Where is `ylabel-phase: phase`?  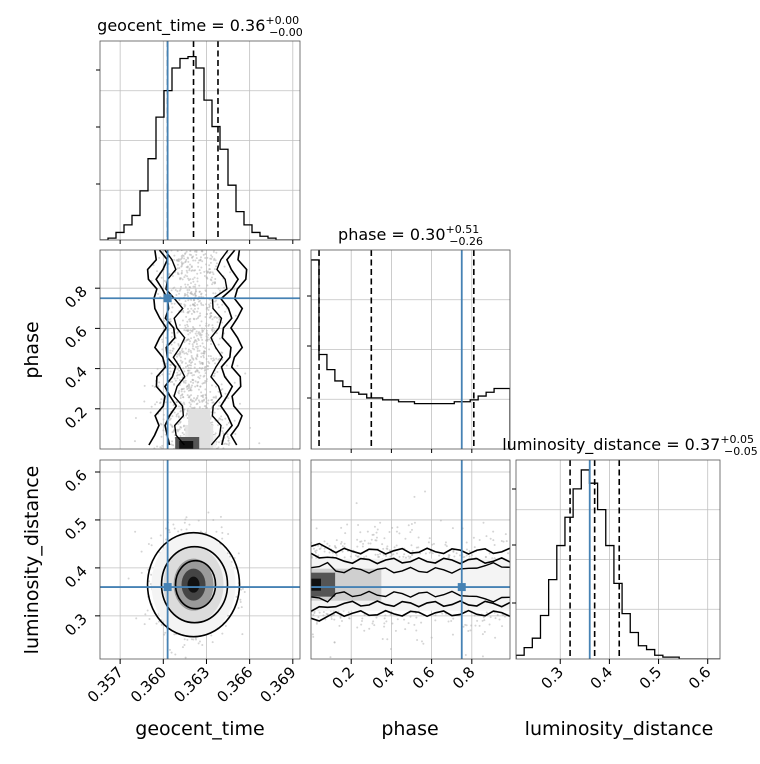 ylabel-phase: phase is located at coordinates (32, 349).